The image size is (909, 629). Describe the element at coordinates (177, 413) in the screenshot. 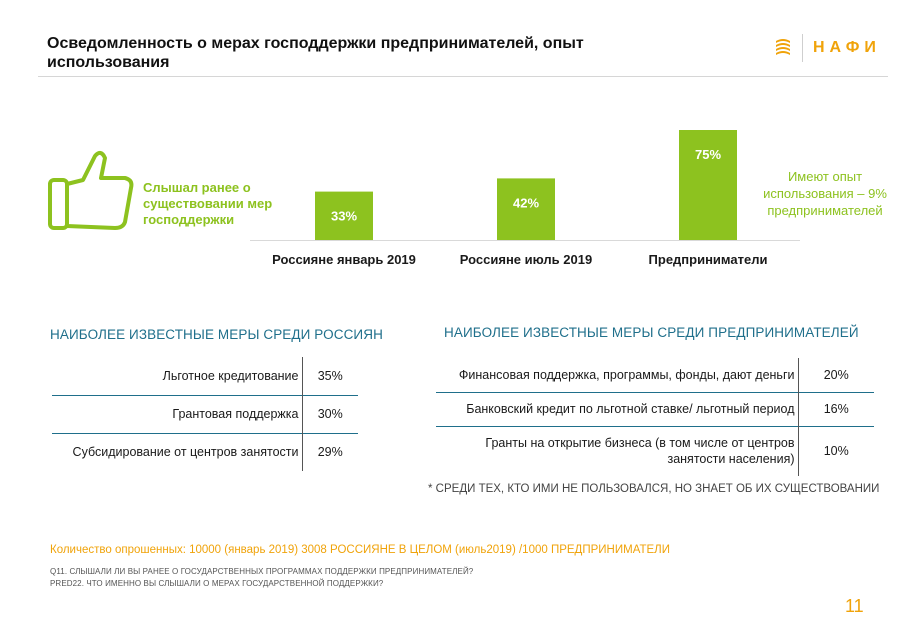

I see `measure-label: Грантовая поддержка` at that location.